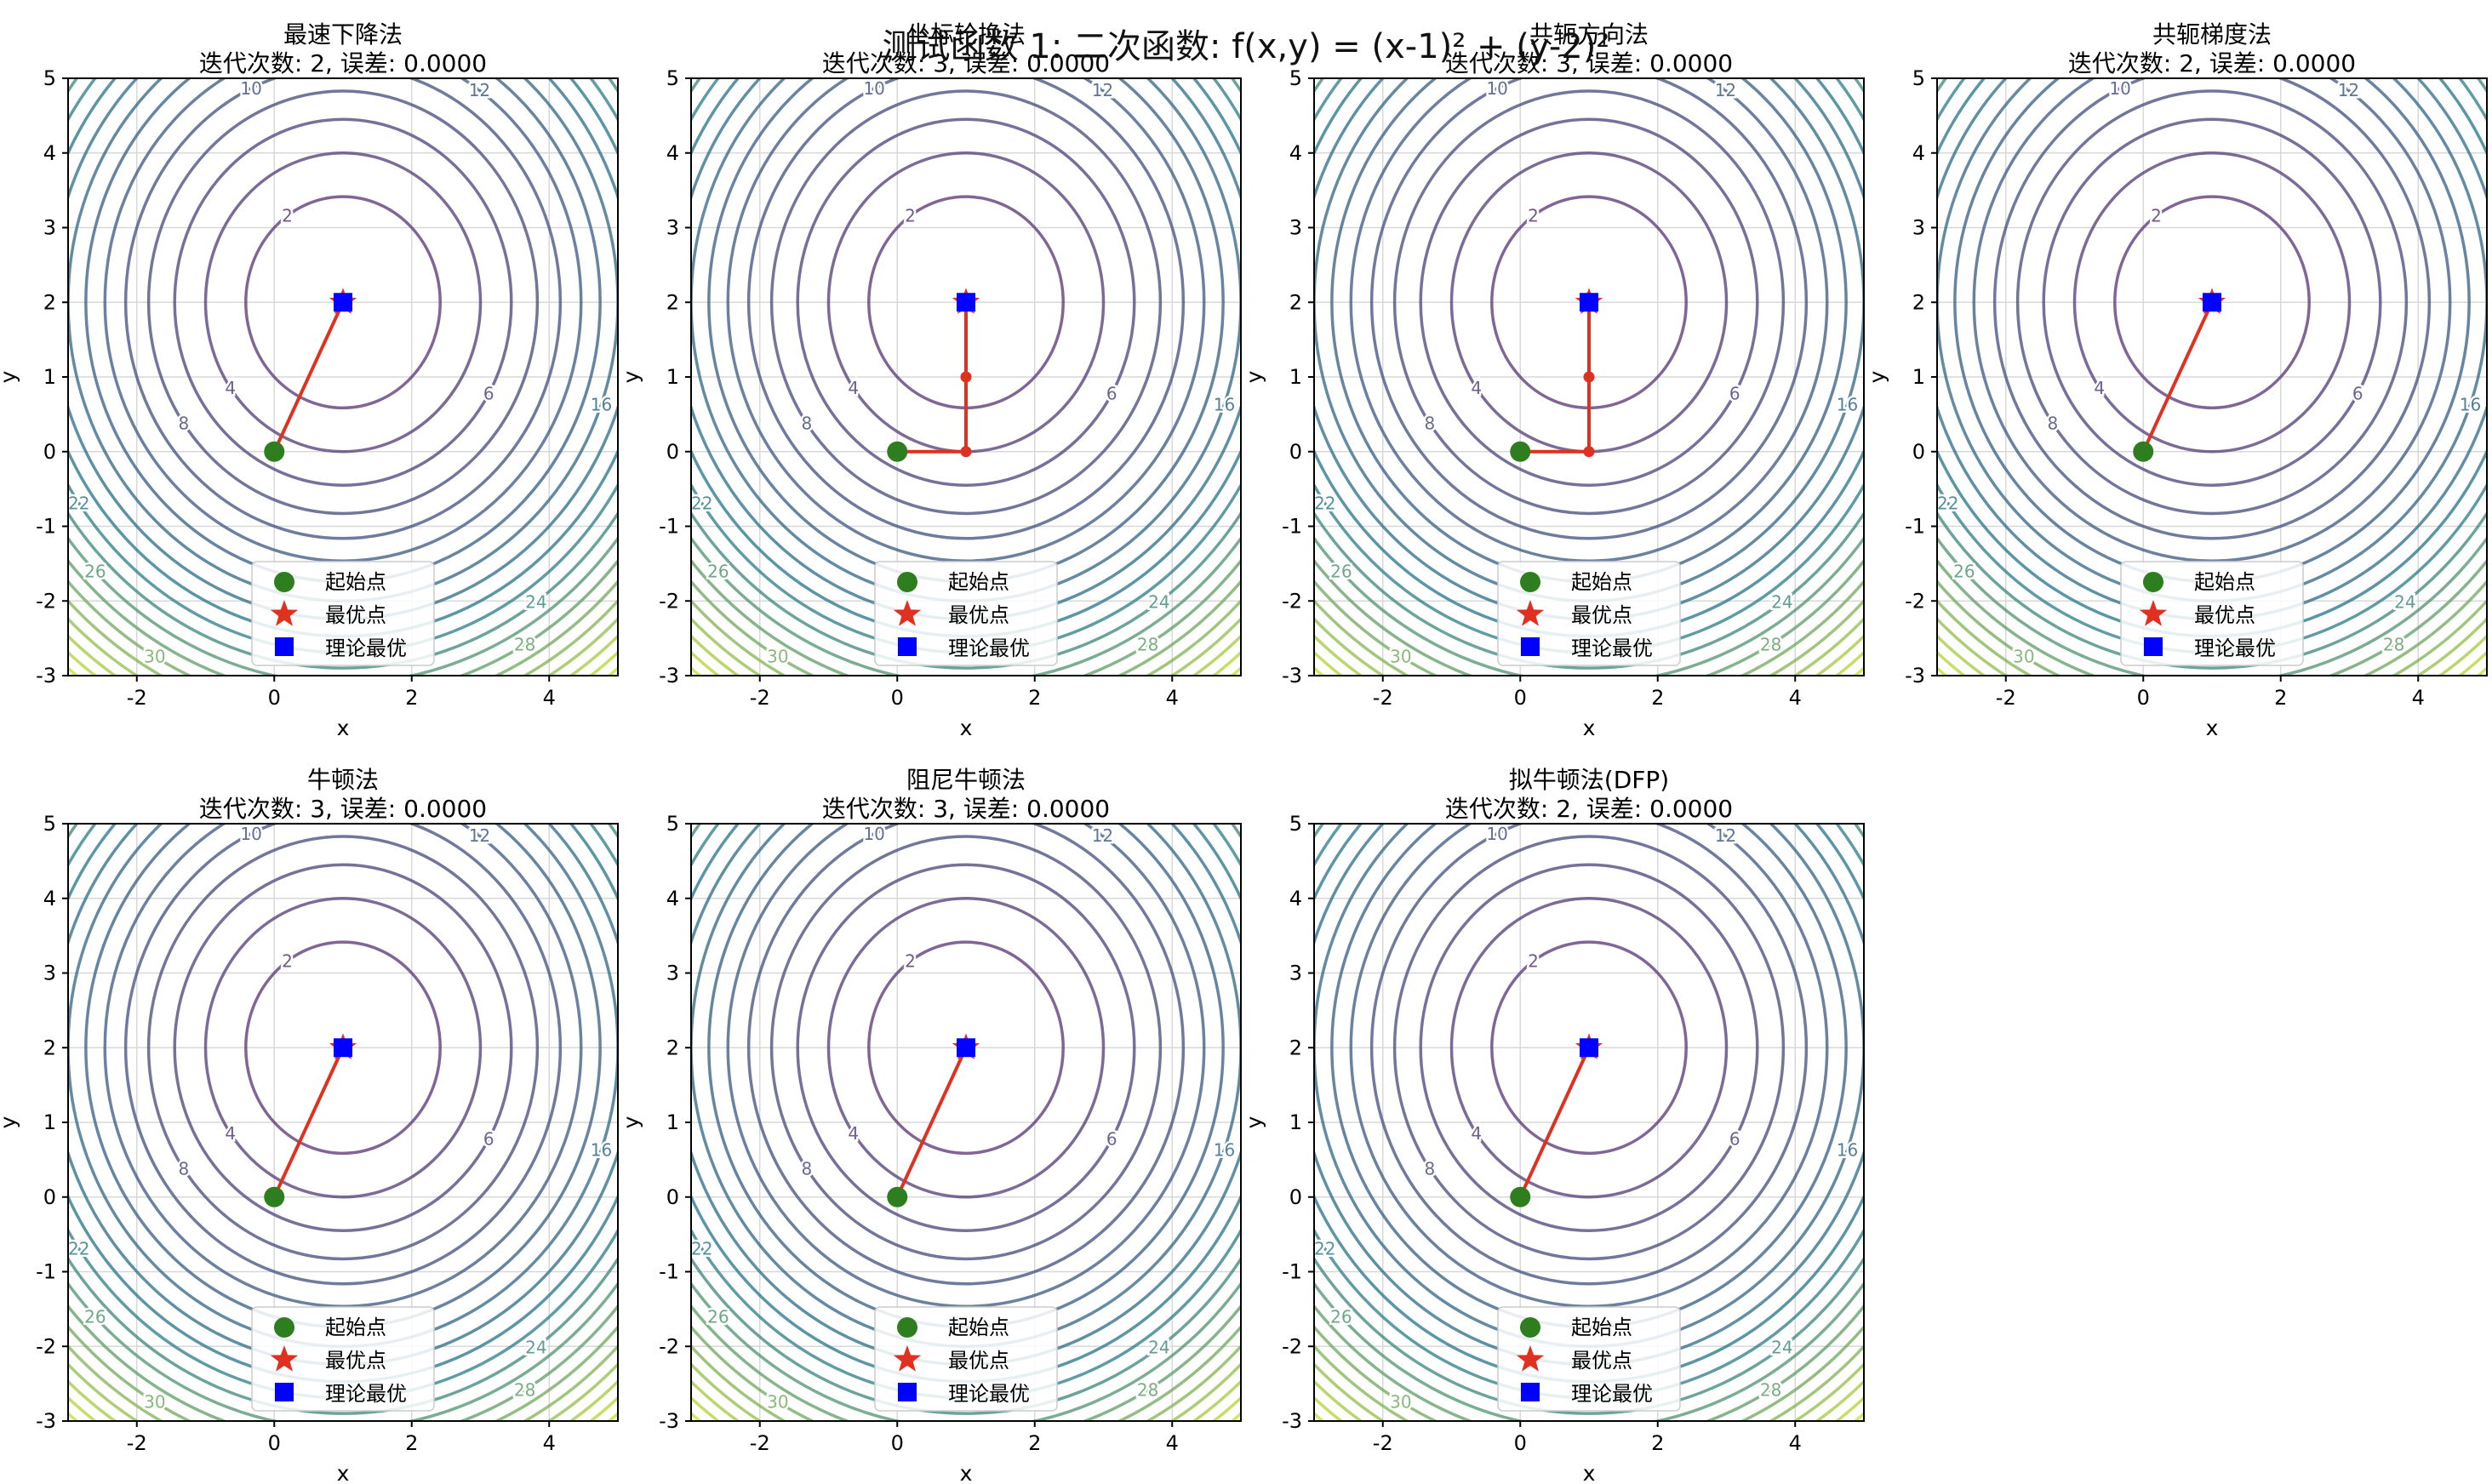 This screenshot has height=1484, width=2492. Describe the element at coordinates (1589, 34) in the screenshot. I see `panel-title: 共轭方向法` at that location.